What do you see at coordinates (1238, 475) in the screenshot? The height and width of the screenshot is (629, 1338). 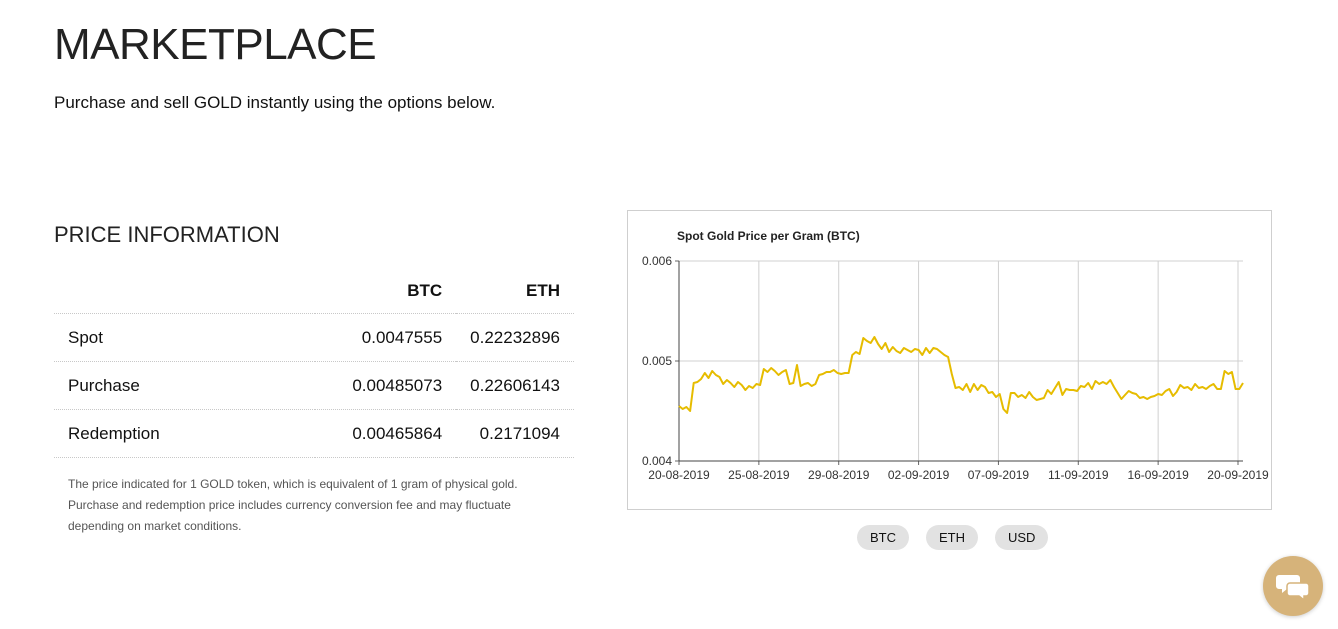 I see `x-tick-label: 20-09-2019` at bounding box center [1238, 475].